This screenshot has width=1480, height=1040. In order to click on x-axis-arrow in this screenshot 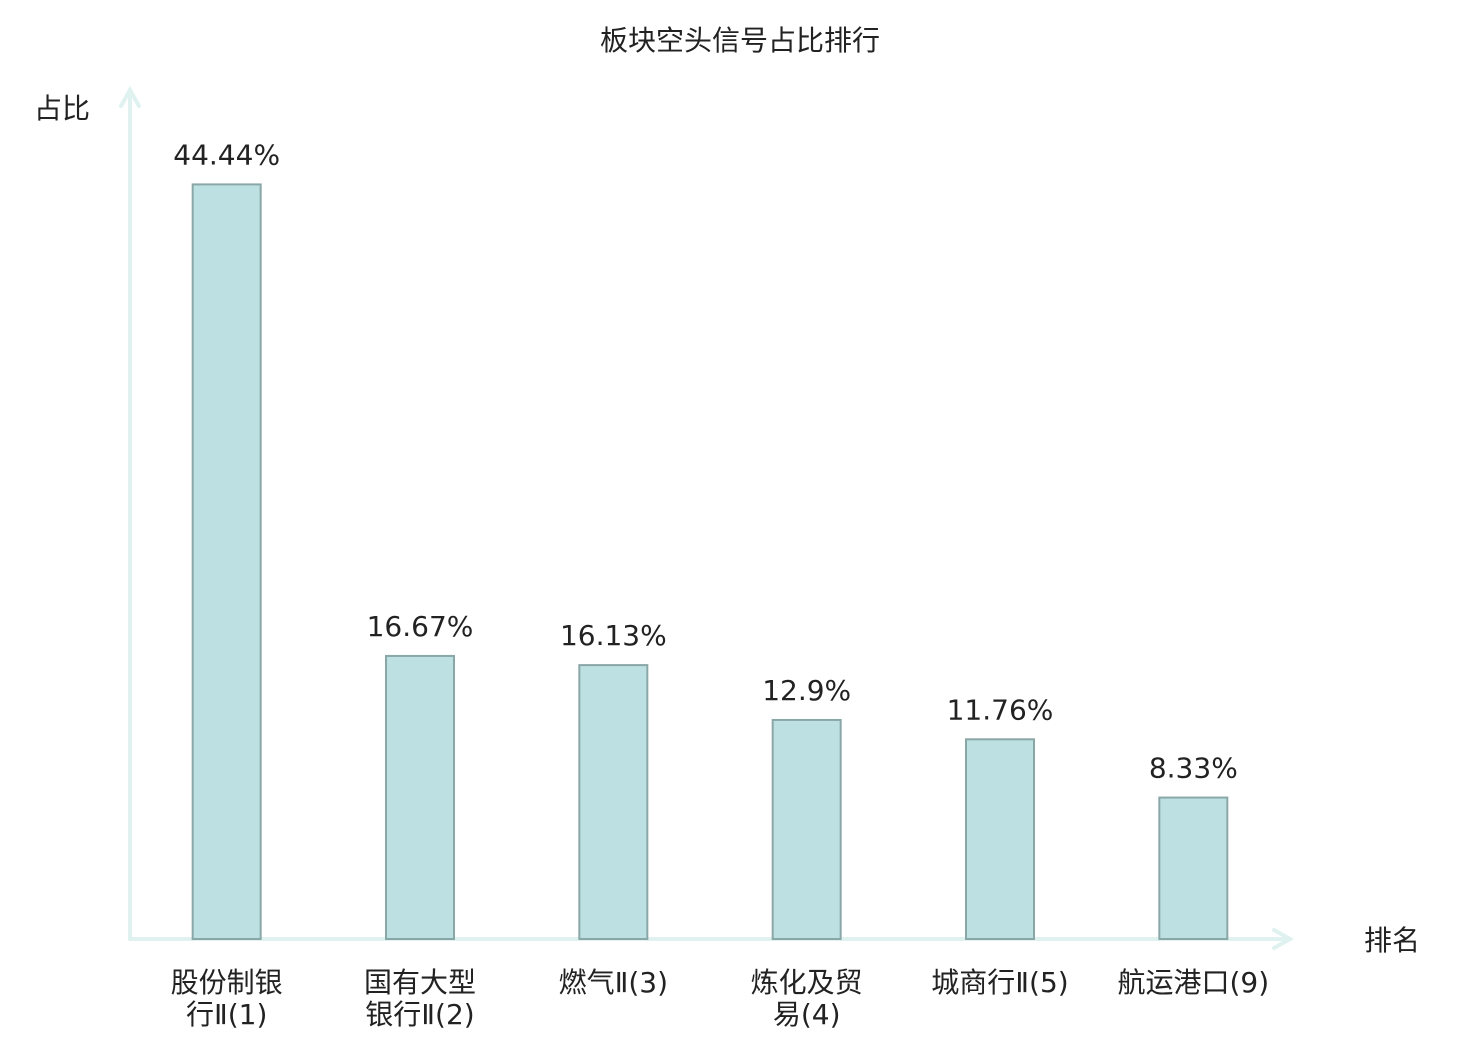, I will do `click(1283, 939)`.